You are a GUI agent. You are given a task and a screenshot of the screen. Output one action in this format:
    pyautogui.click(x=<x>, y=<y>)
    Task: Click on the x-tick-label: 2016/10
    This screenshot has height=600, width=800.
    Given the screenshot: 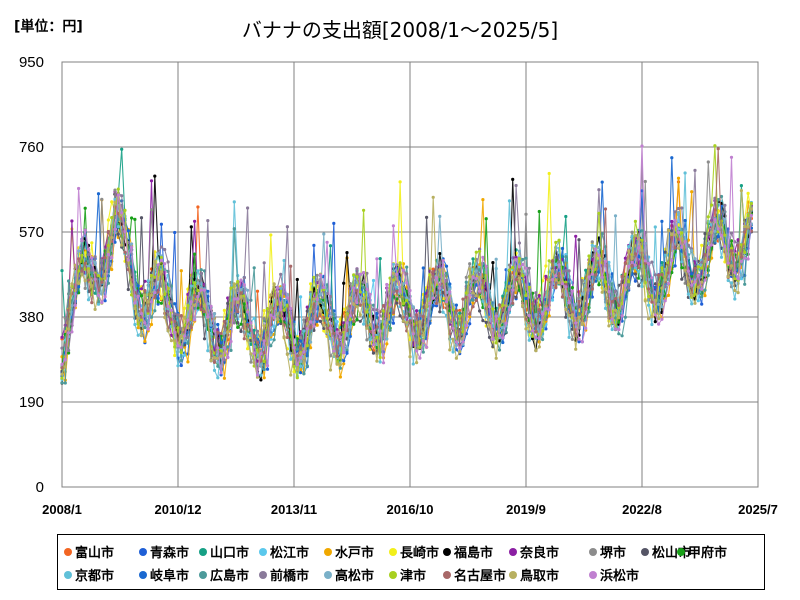 What is the action you would take?
    pyautogui.click(x=410, y=509)
    